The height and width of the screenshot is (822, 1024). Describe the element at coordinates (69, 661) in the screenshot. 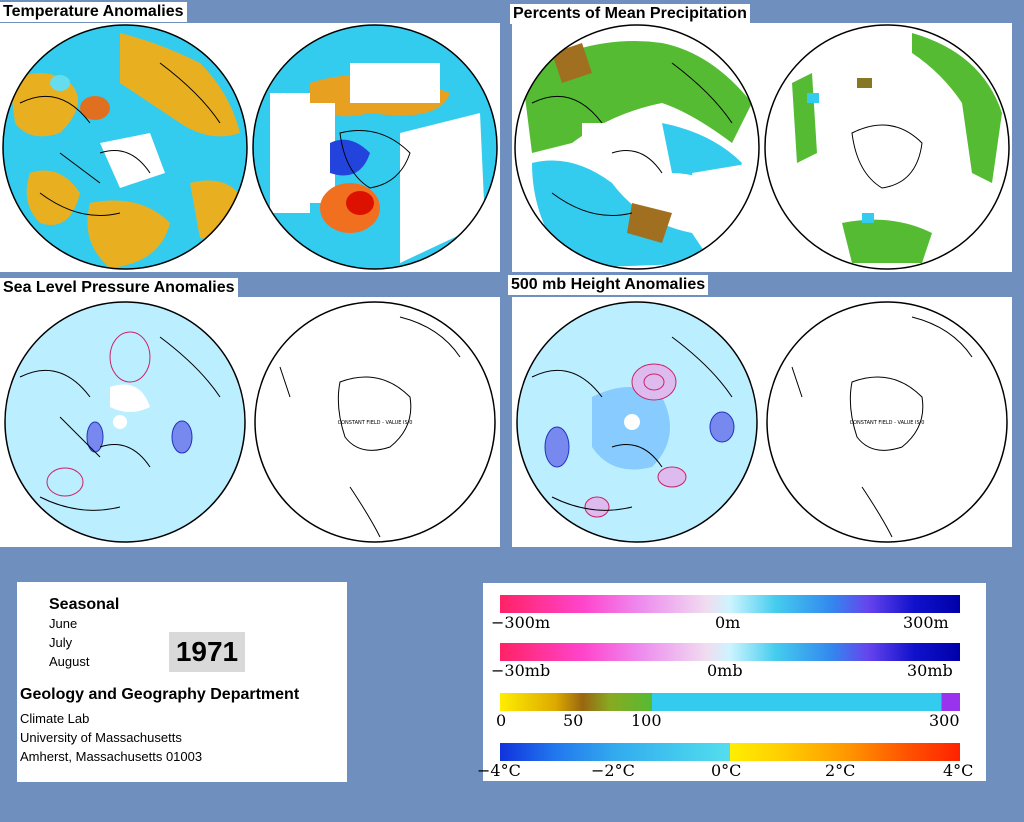

I see `month-august: August` at that location.